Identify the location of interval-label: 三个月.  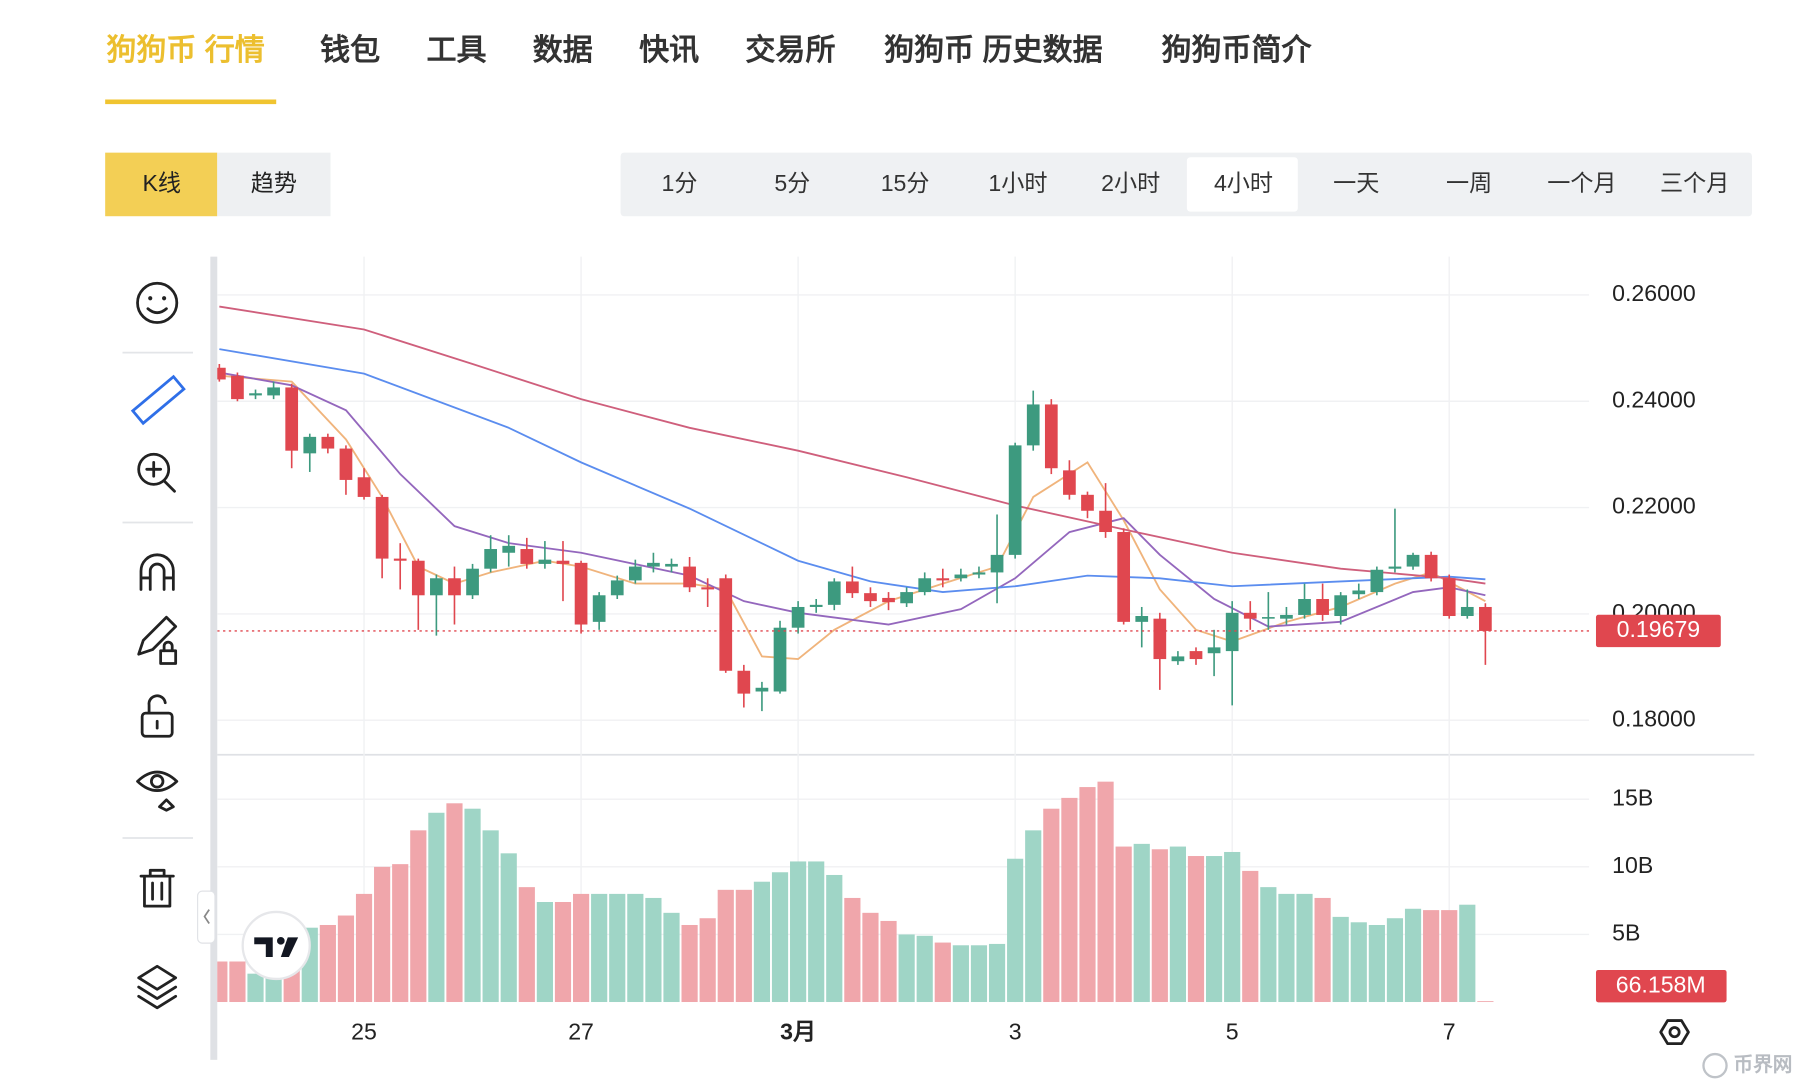
(1694, 183).